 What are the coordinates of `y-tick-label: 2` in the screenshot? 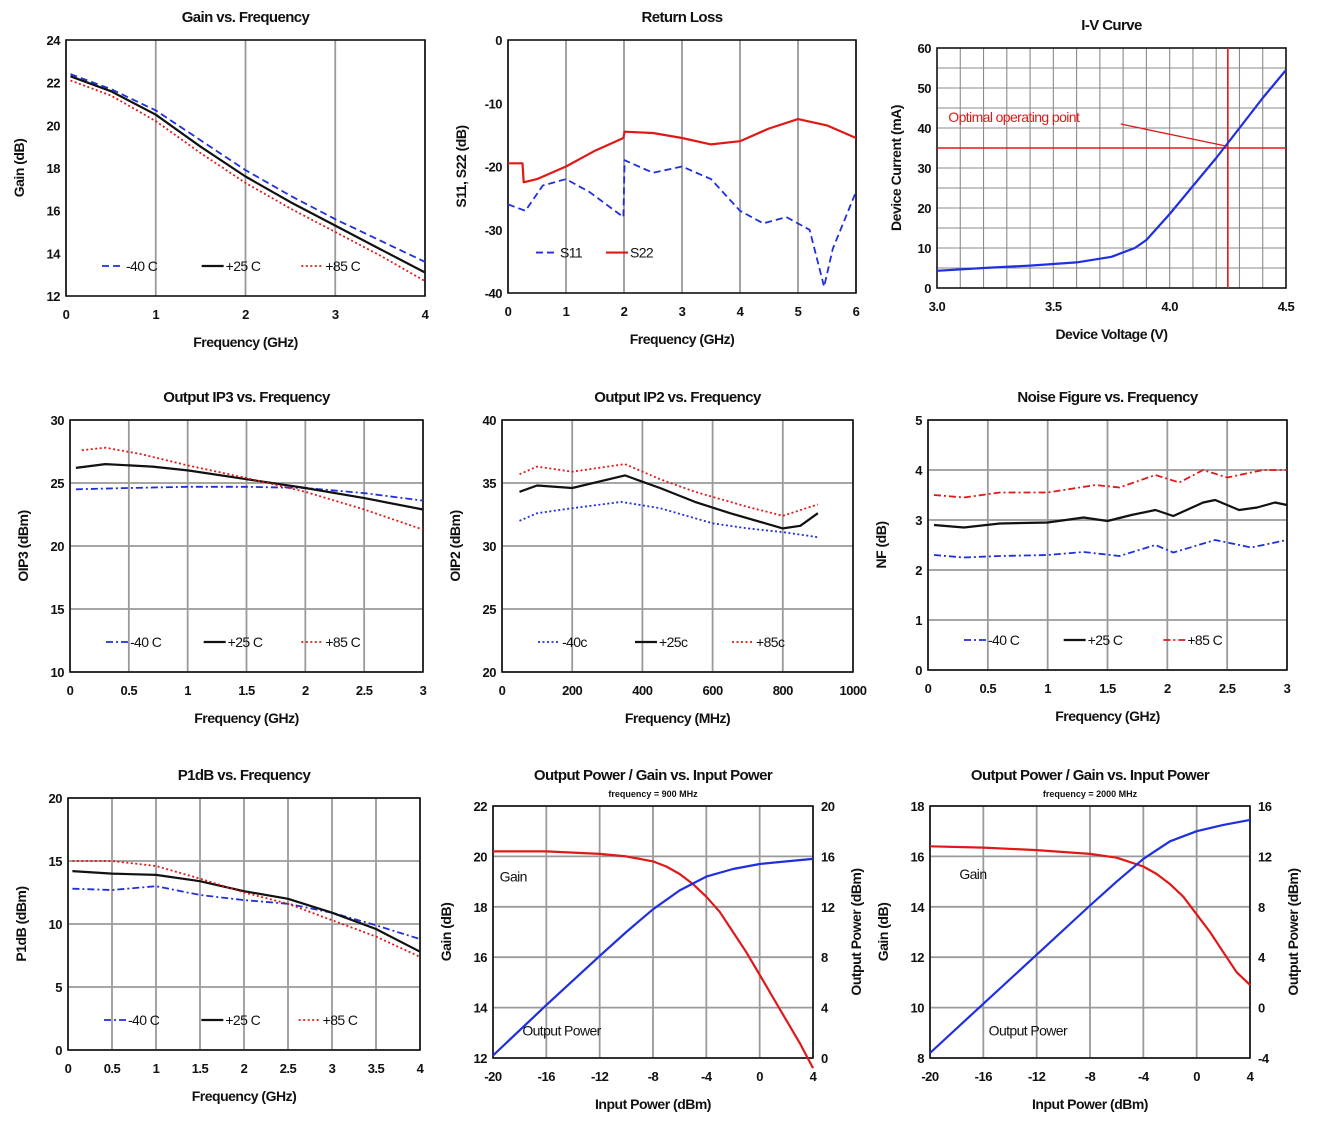 It's located at (918, 570).